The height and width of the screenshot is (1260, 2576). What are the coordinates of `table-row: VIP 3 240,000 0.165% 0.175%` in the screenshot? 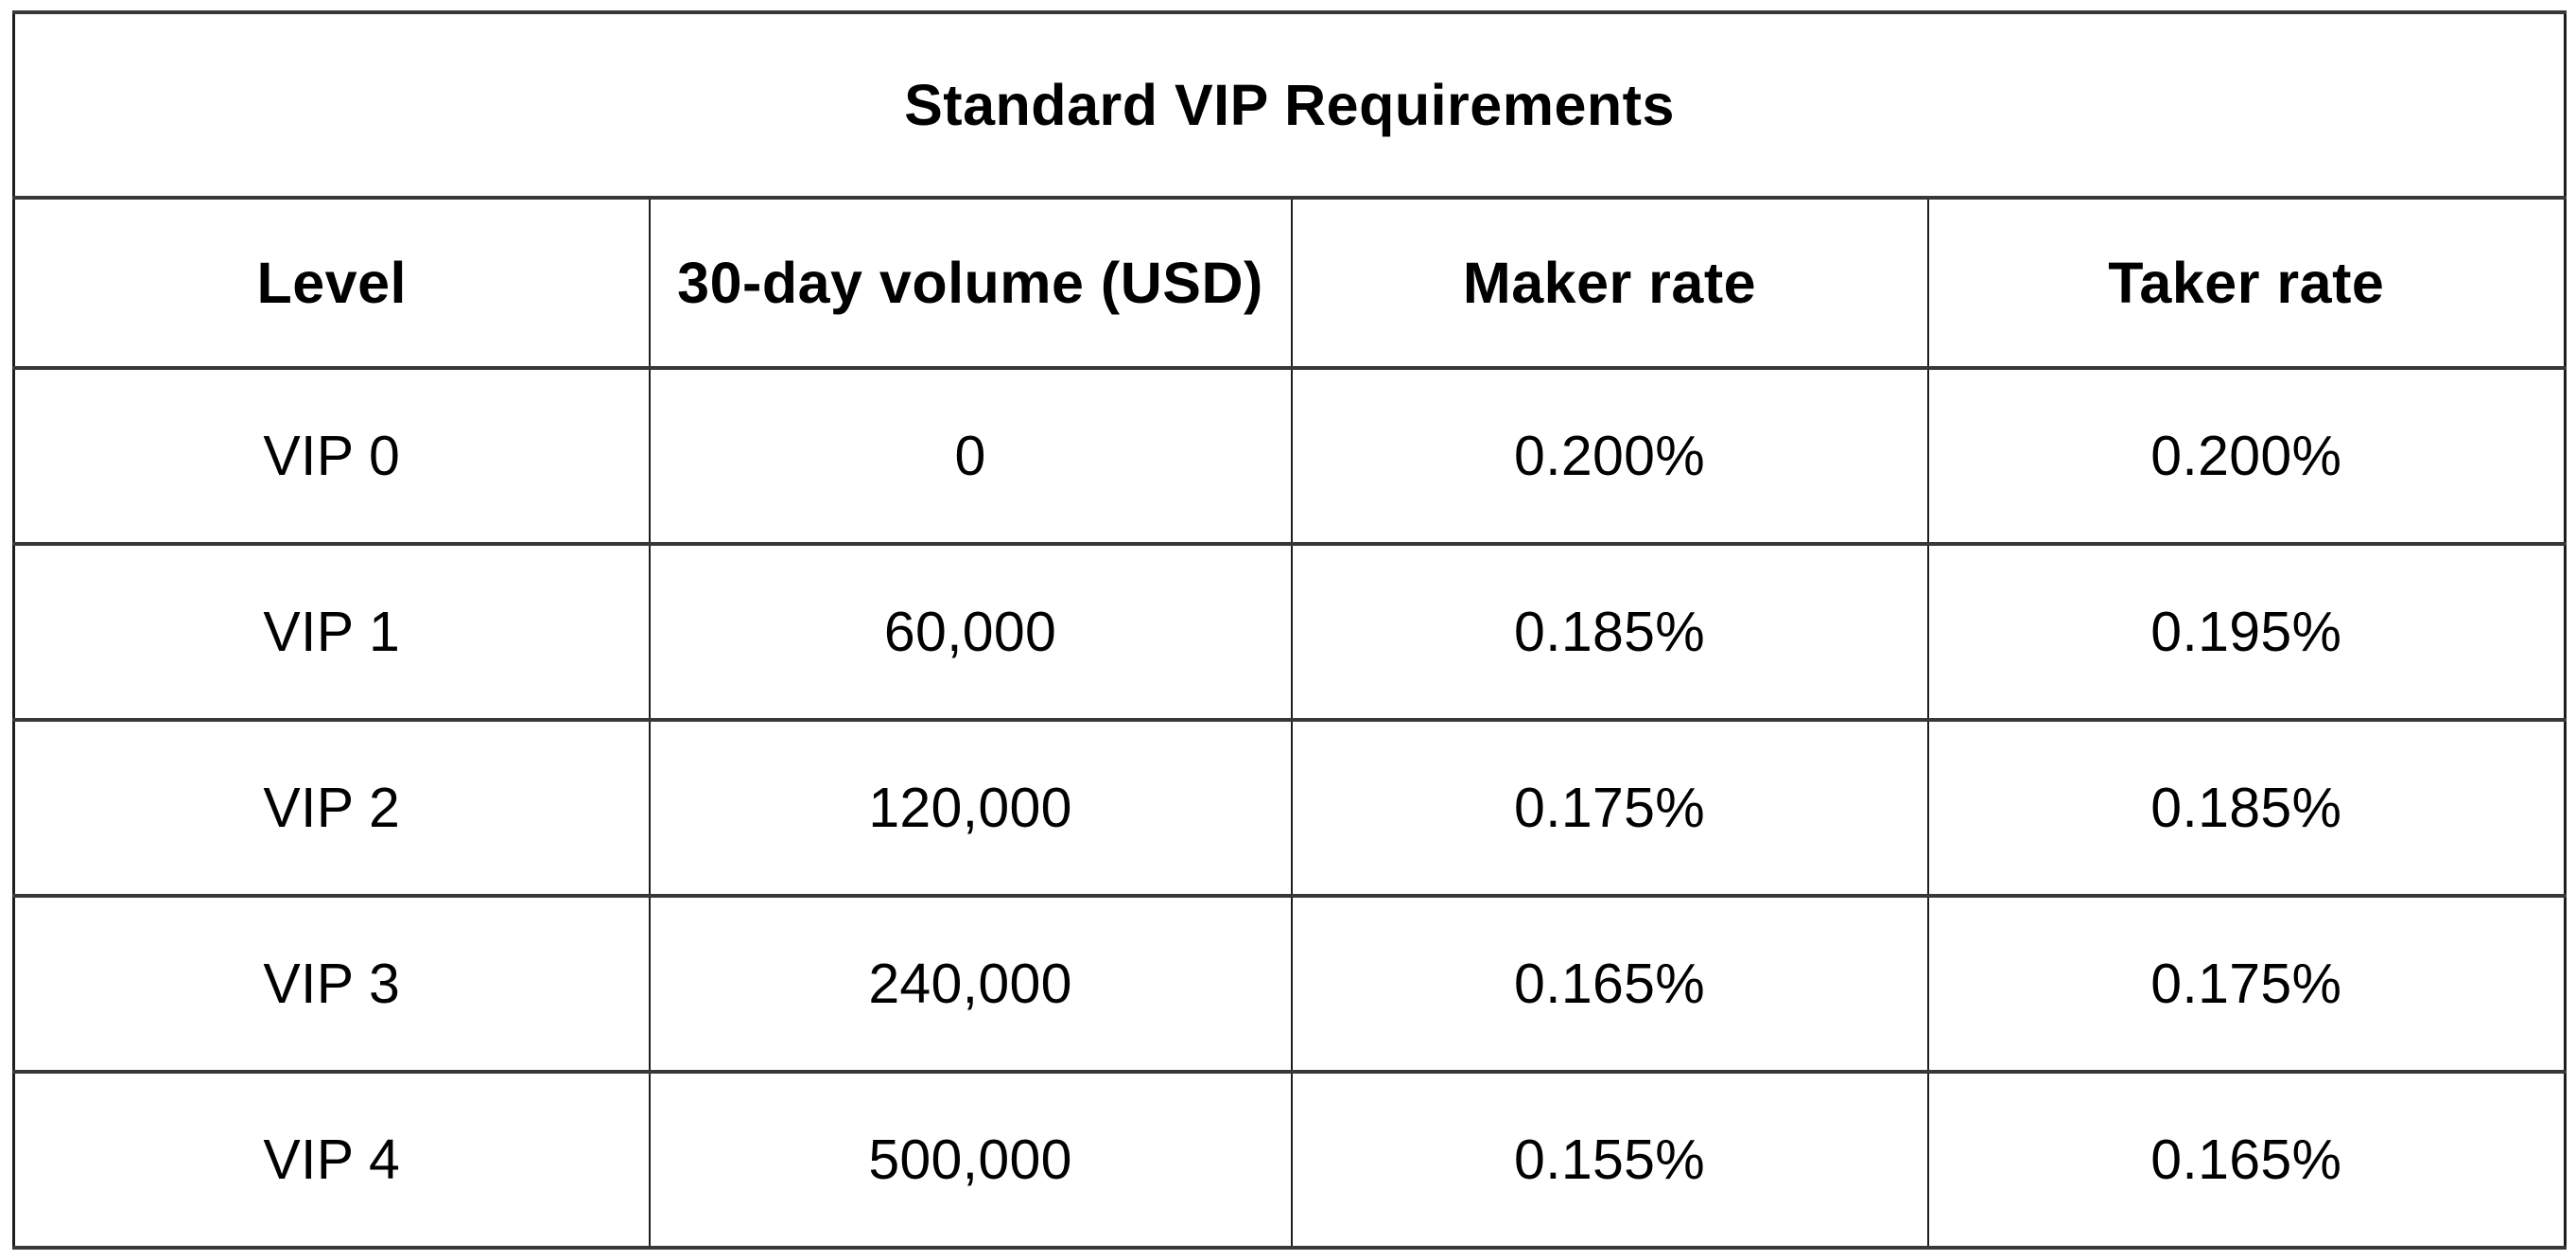 It's located at (1289, 984).